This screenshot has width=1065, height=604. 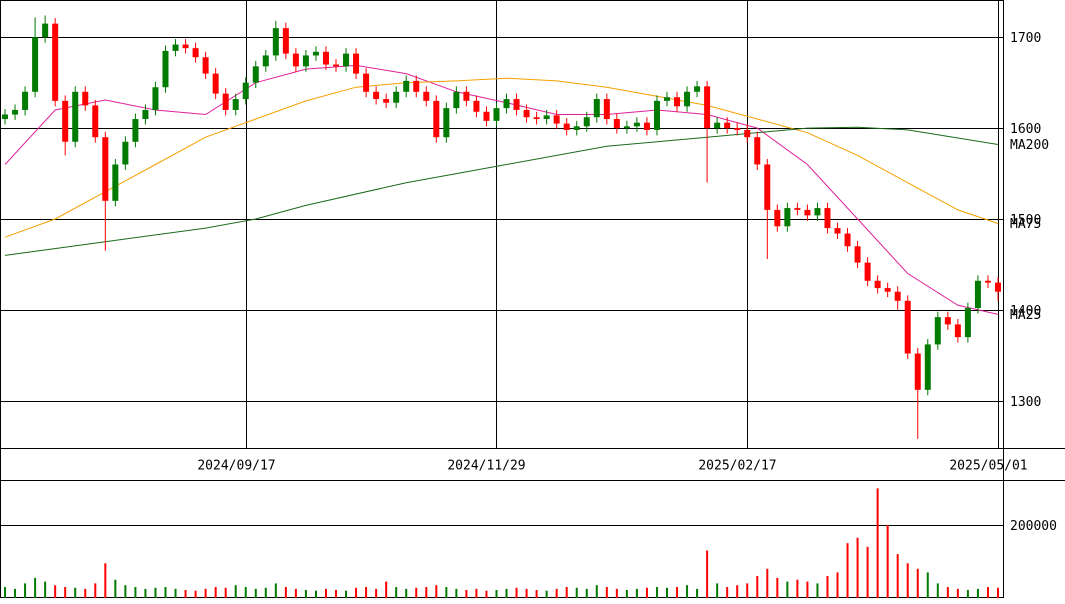 I want to click on legend-label: MA200, so click(x=1029, y=145).